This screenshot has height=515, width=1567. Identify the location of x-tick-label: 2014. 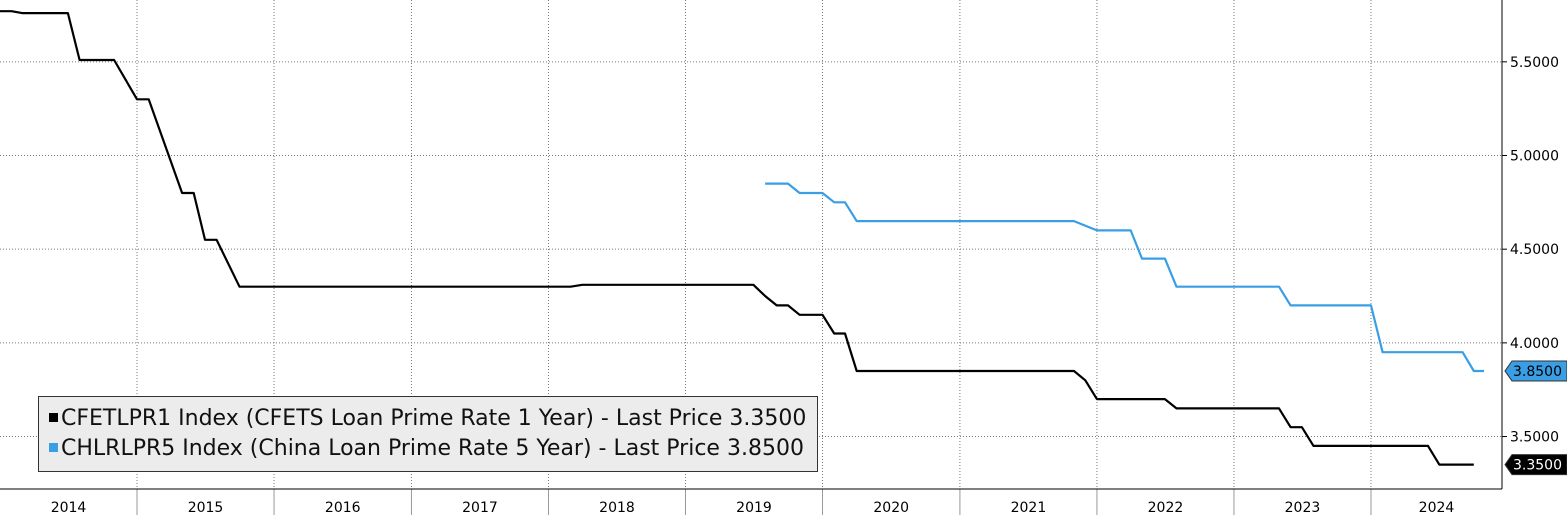
(69, 507).